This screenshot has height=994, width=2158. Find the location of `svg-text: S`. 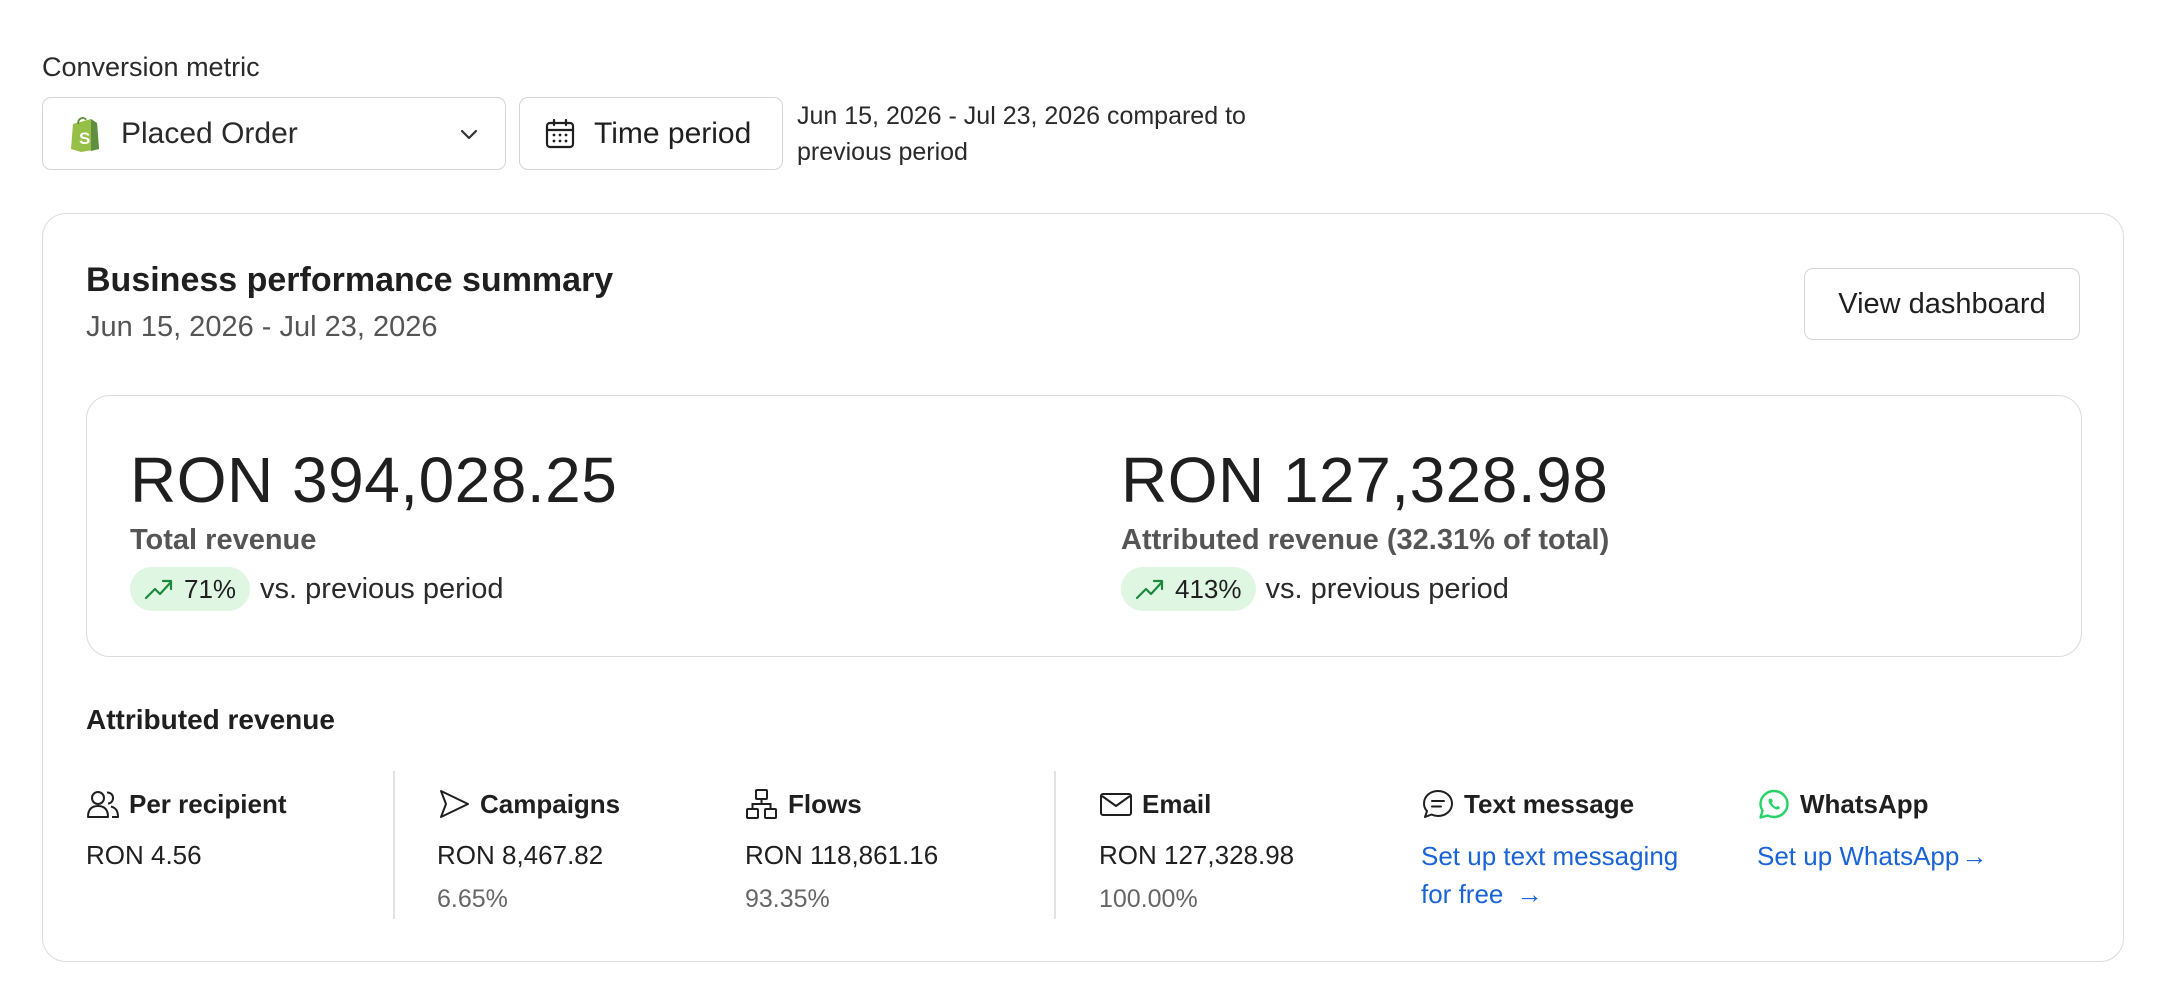

svg-text: S is located at coordinates (84, 138).